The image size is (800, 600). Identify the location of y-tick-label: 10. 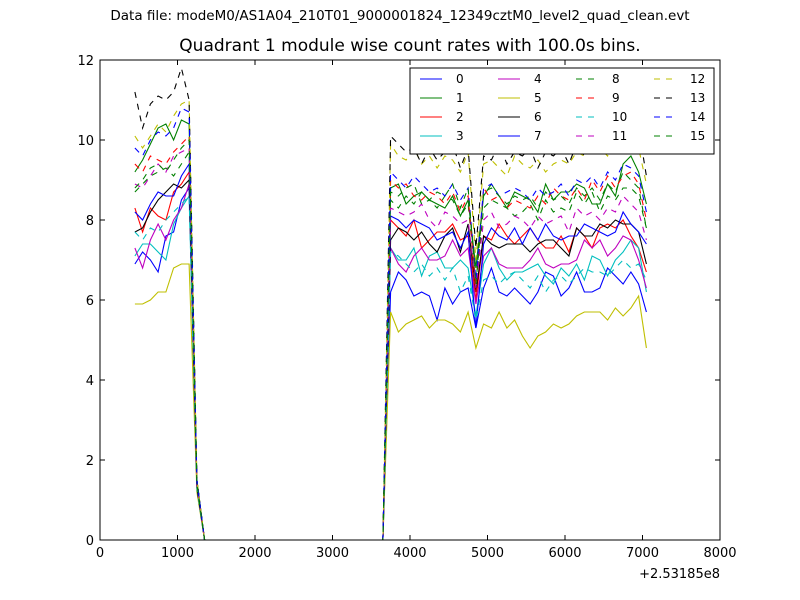
(85, 141).